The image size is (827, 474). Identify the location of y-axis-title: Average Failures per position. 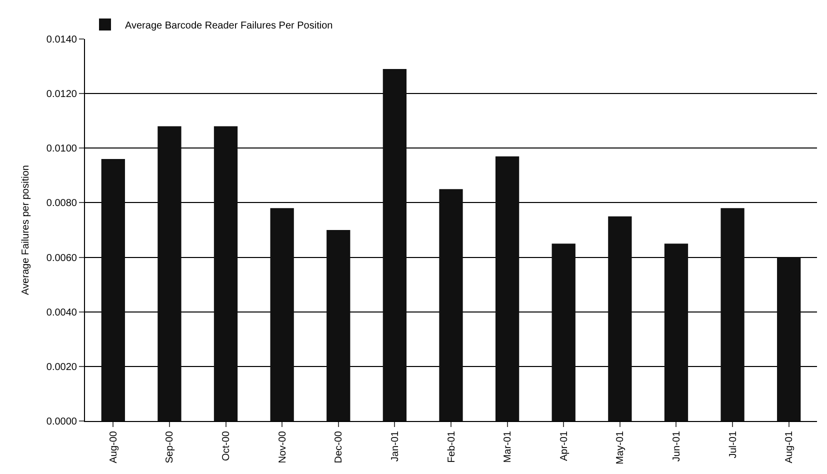
(26, 230).